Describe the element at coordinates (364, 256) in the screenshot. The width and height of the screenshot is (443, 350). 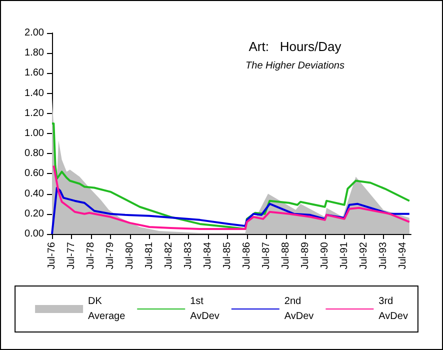
I see `x-tick-label: Jul-92` at that location.